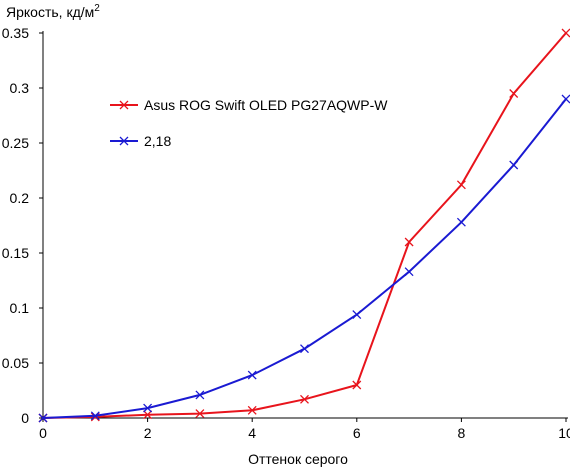  What do you see at coordinates (298, 459) in the screenshot?
I see `x-axis-title: Оттенок серого` at bounding box center [298, 459].